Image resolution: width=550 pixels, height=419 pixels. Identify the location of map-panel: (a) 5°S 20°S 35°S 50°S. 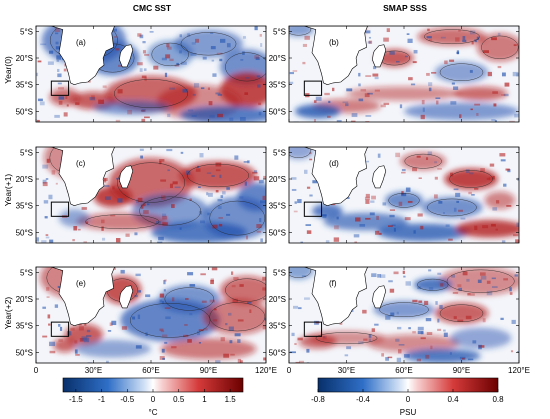
(141, 74).